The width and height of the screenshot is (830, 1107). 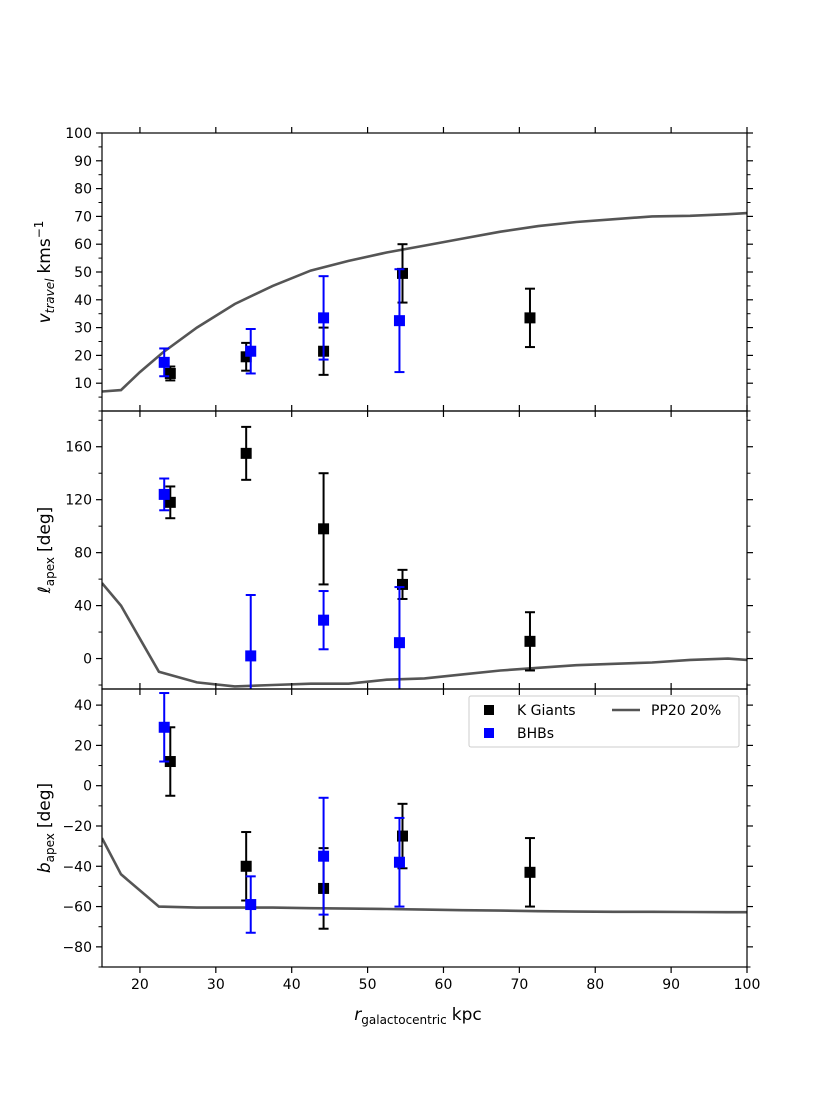 I want to click on y-label-lapex-sub: apex, so click(x=50, y=571).